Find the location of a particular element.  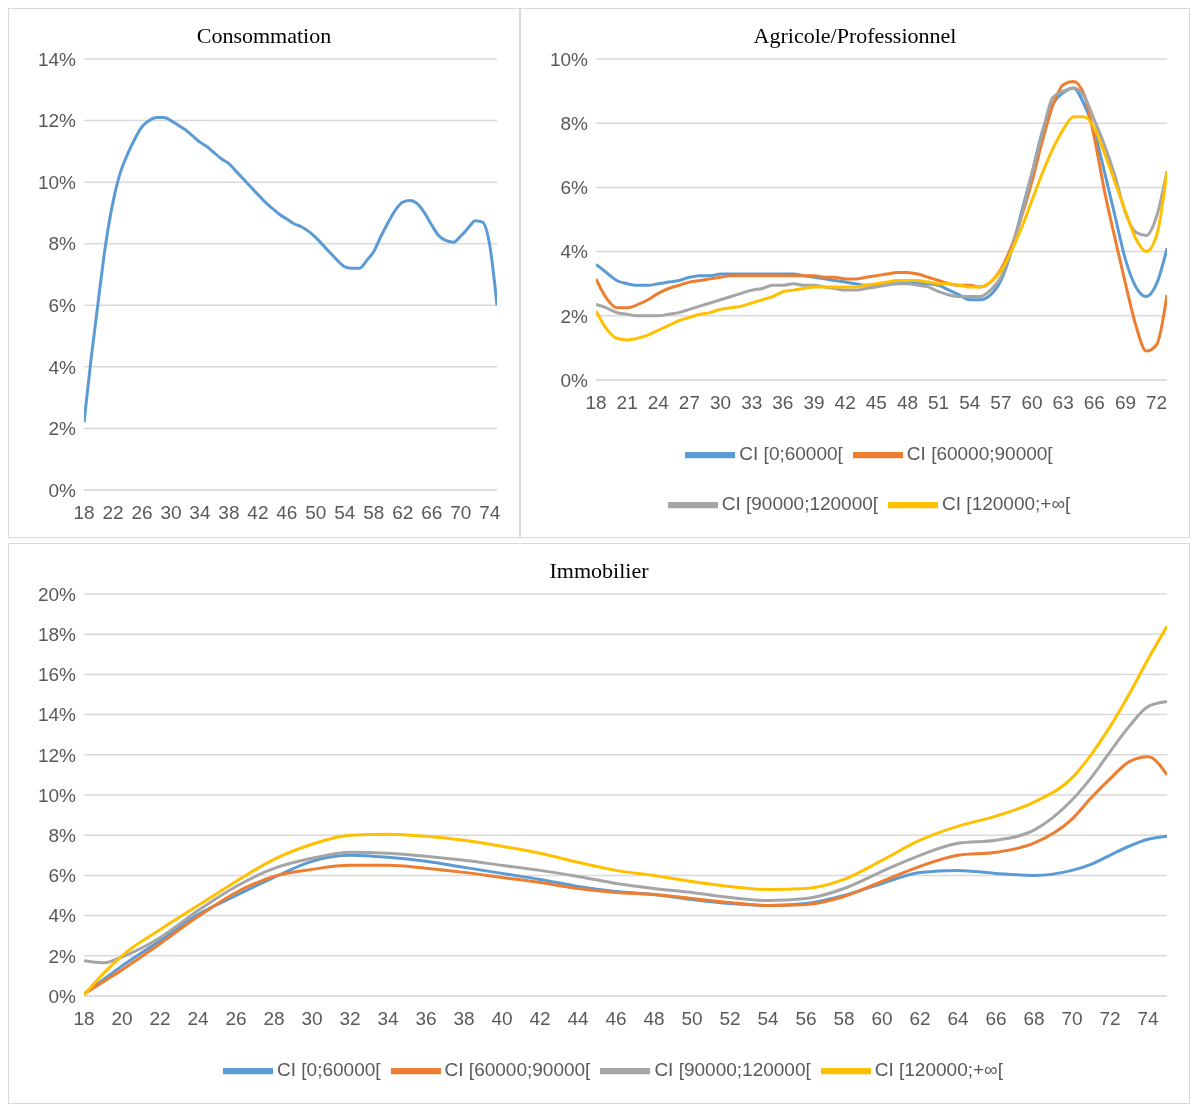

y-tick-label: 18% is located at coordinates (57, 634).